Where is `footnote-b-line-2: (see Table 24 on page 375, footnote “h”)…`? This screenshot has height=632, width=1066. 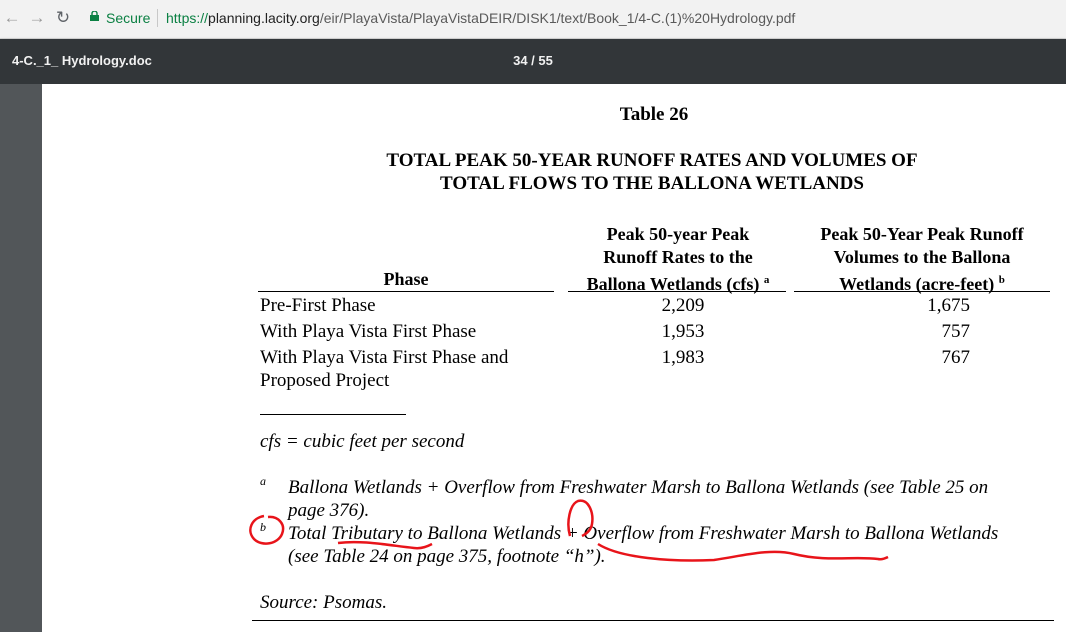 footnote-b-line-2: (see Table 24 on page 375, footnote “h”)… is located at coordinates (447, 556).